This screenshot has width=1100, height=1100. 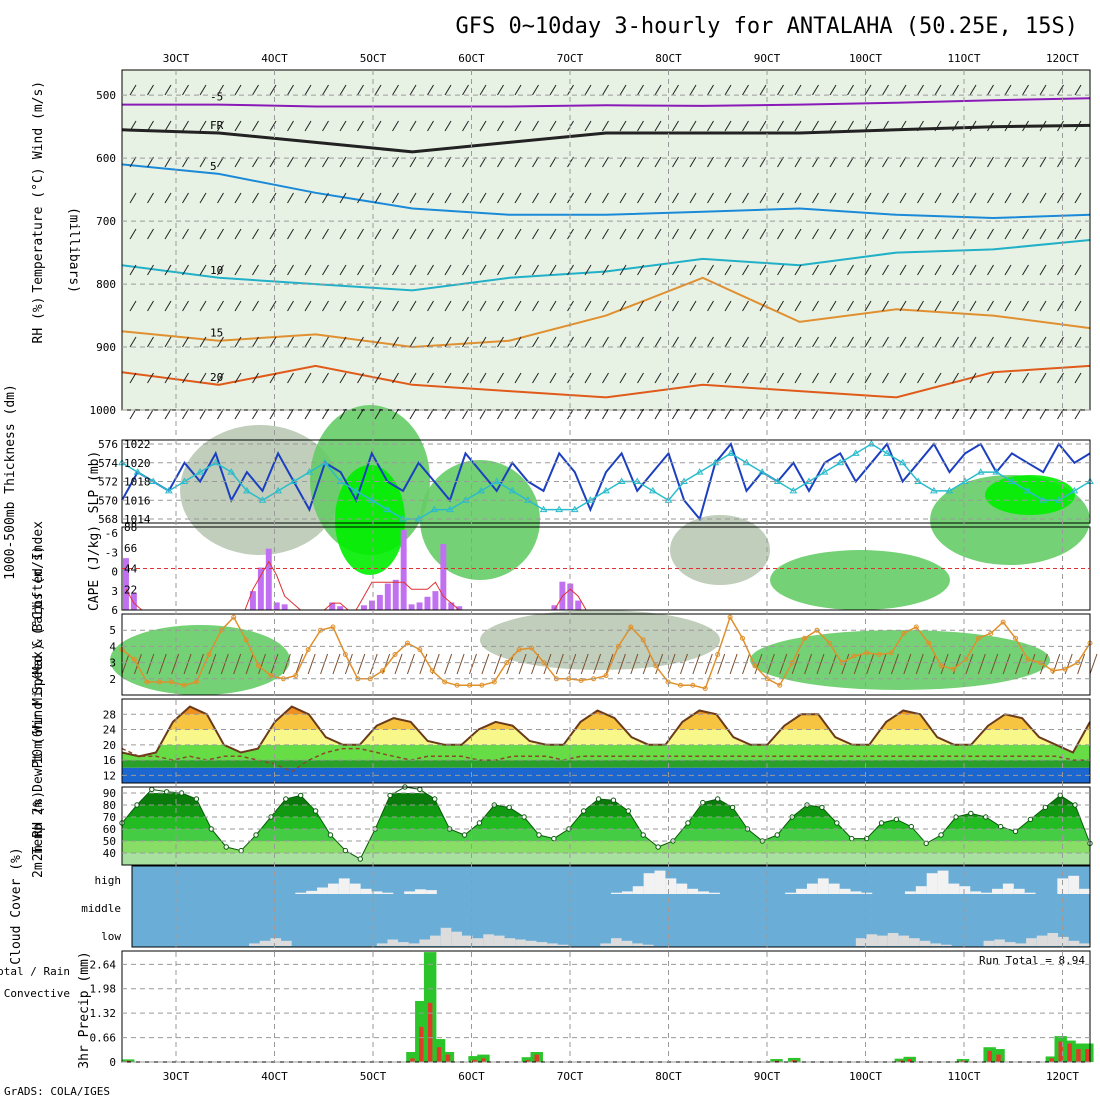 What do you see at coordinates (106, 221) in the screenshot?
I see `y-tick-pressure: 700` at bounding box center [106, 221].